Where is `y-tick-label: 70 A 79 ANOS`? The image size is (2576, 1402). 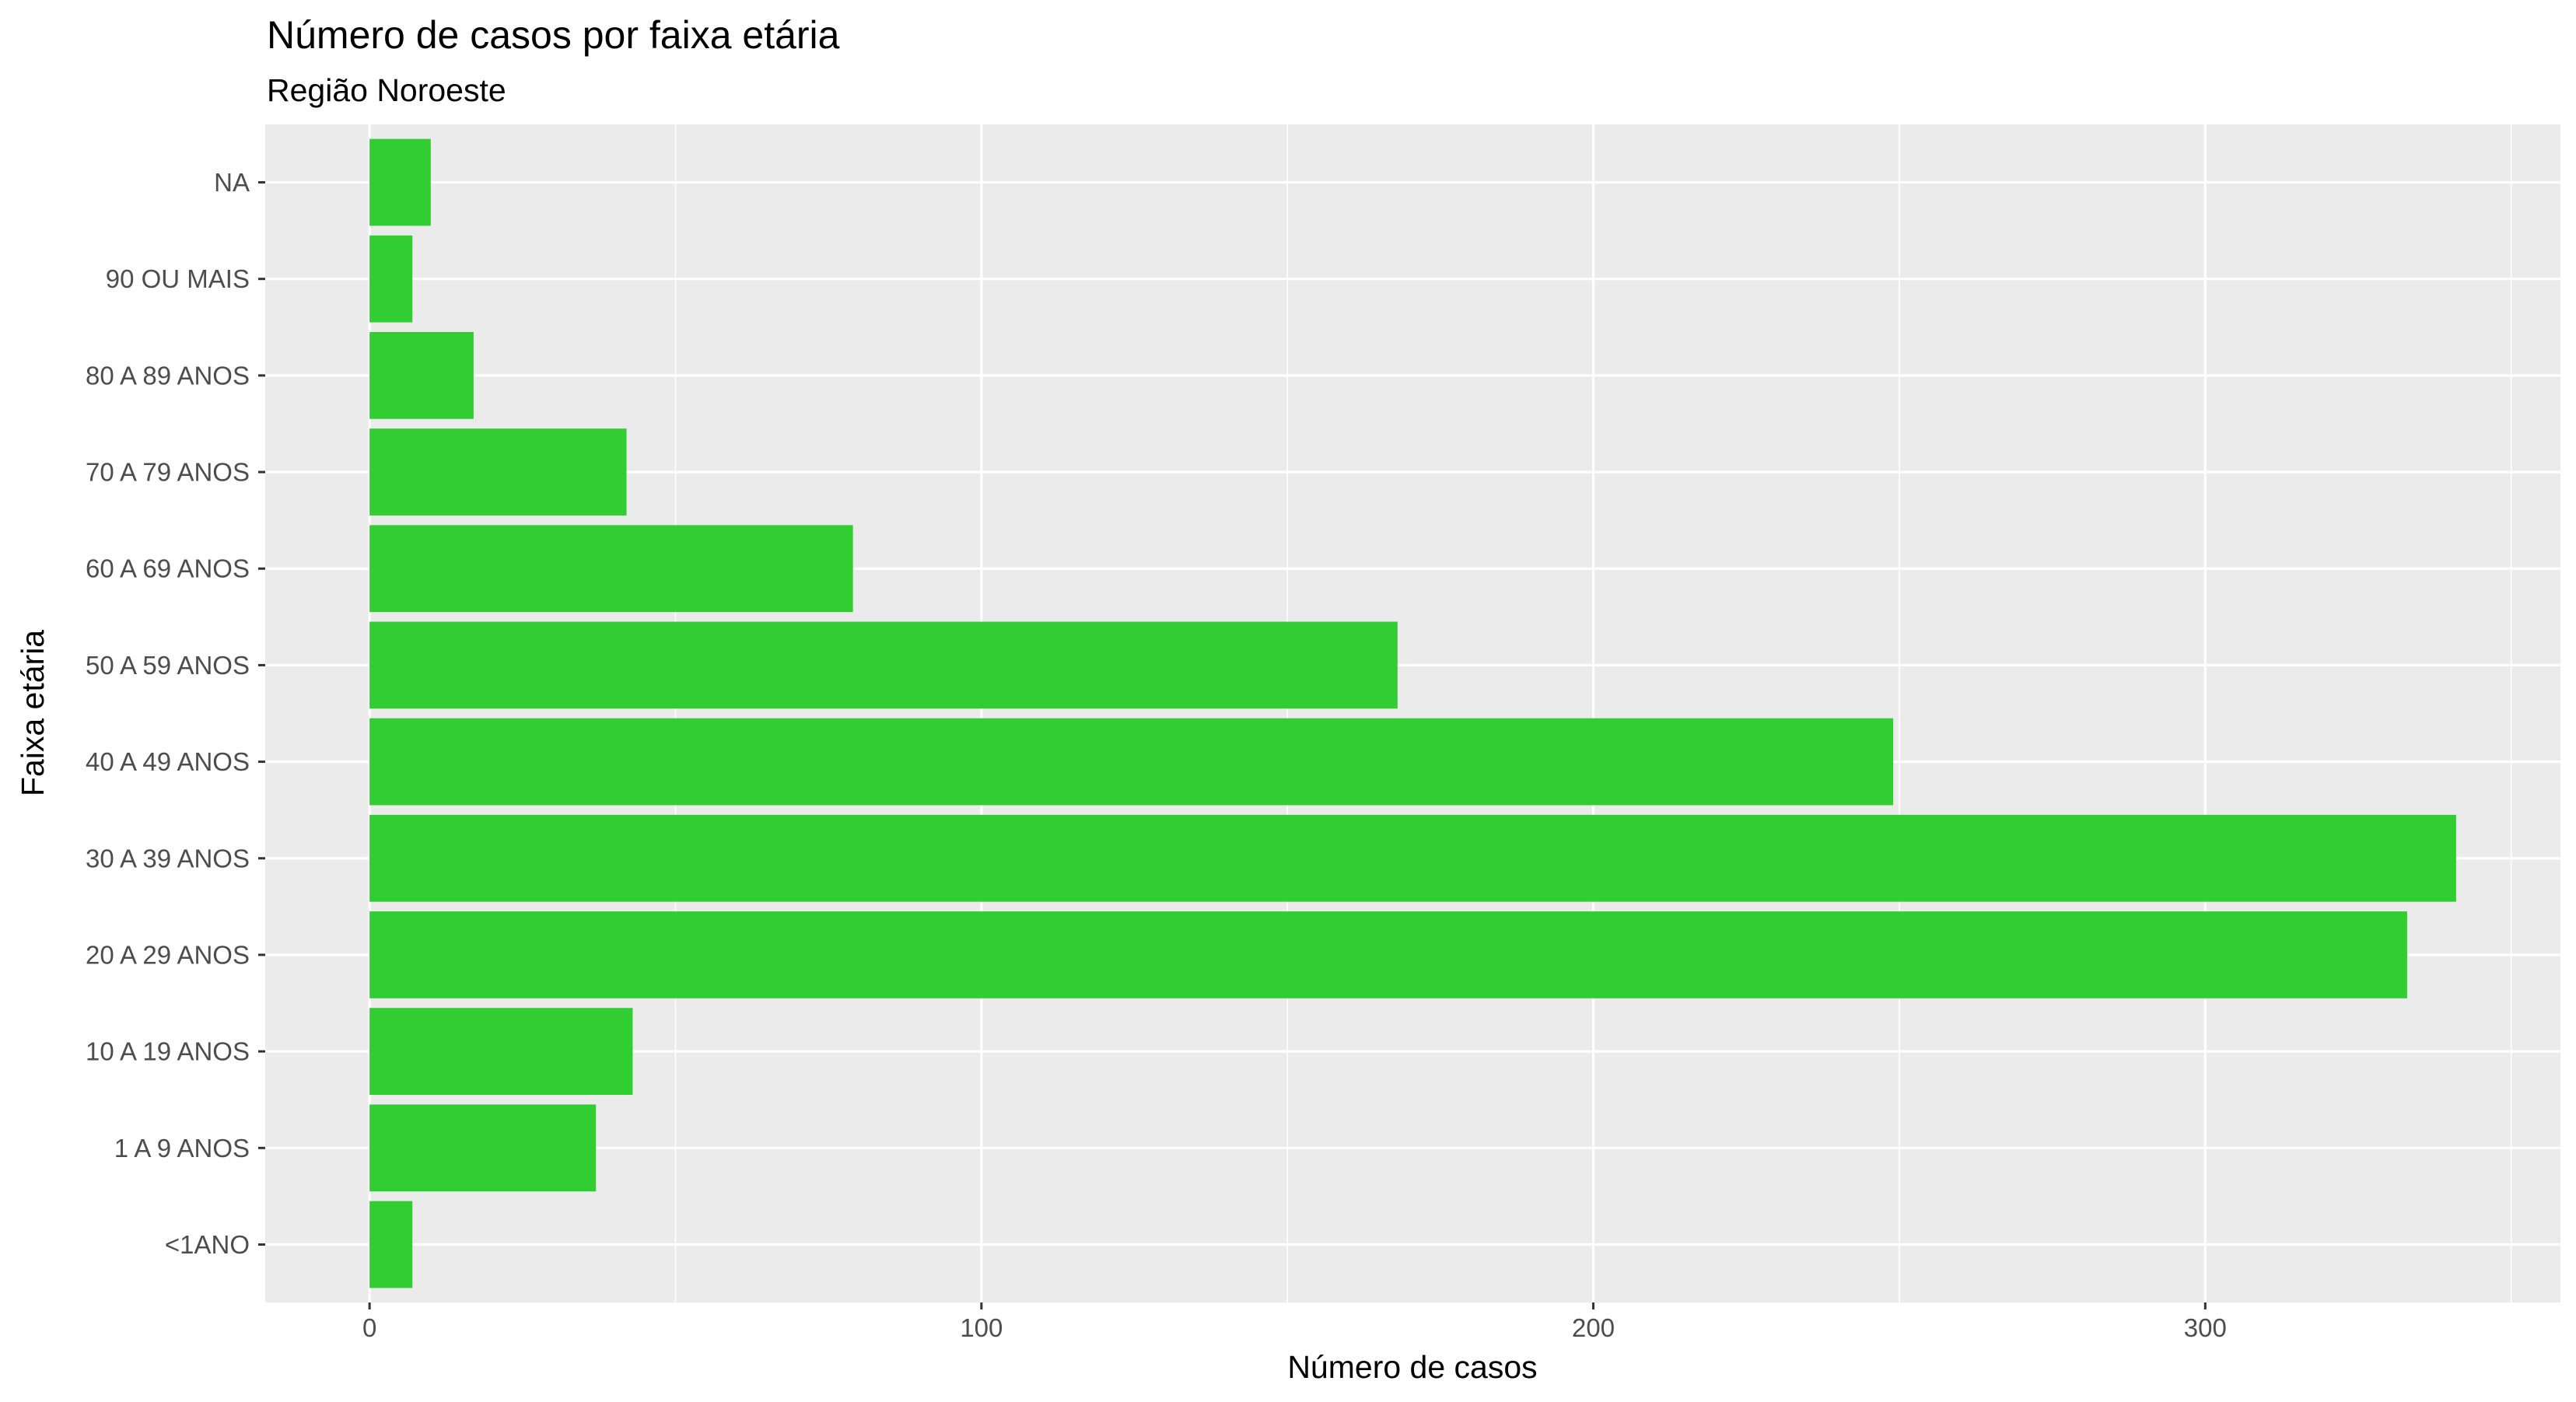
y-tick-label: 70 A 79 ANOS is located at coordinates (168, 472).